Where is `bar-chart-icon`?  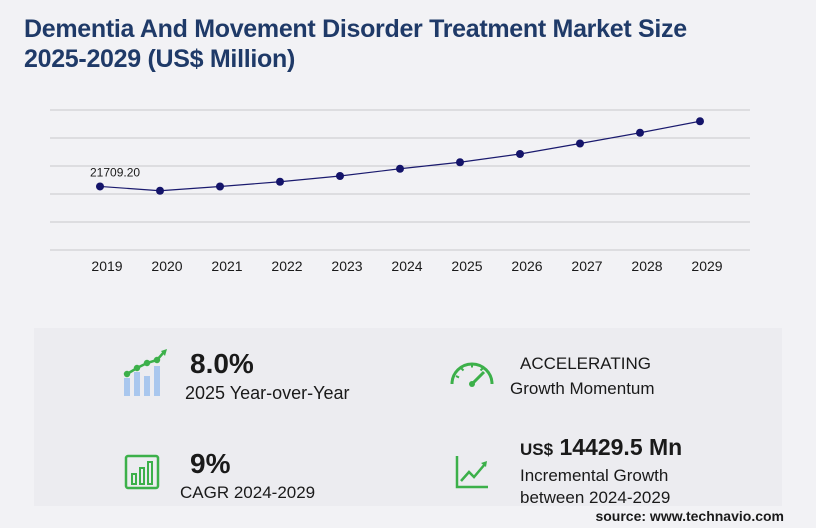 bar-chart-icon is located at coordinates (142, 472).